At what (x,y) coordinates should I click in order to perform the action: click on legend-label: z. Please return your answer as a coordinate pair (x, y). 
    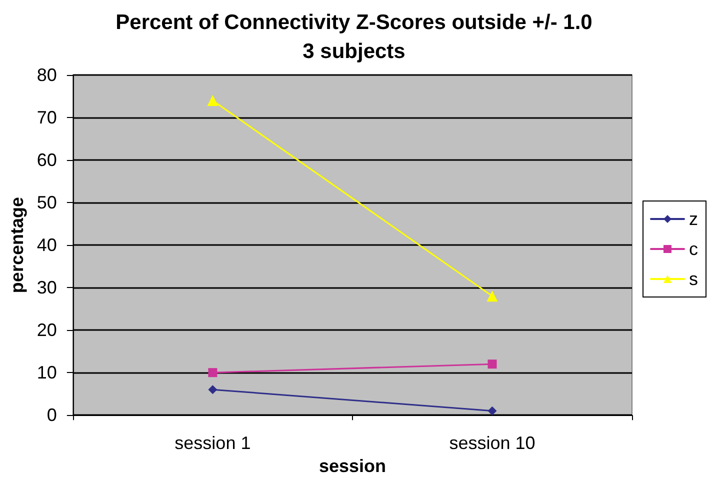
    Looking at the image, I should click on (693, 219).